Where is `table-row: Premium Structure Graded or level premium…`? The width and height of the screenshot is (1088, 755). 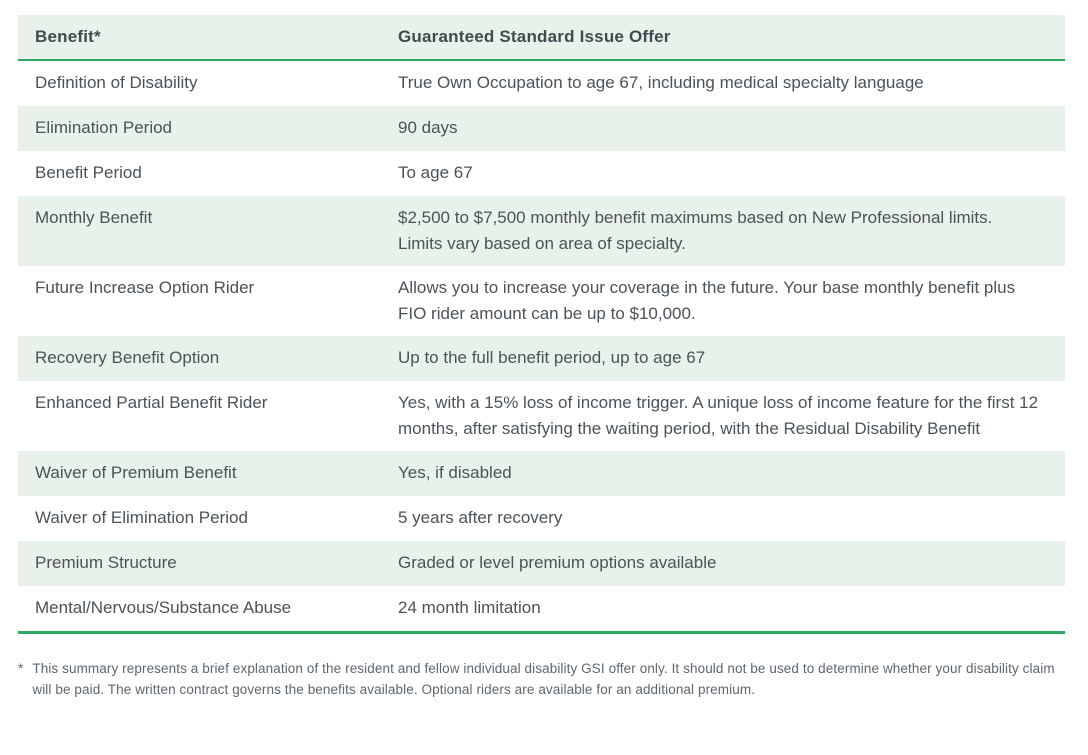
table-row: Premium Structure Graded or level premium… is located at coordinates (541, 563).